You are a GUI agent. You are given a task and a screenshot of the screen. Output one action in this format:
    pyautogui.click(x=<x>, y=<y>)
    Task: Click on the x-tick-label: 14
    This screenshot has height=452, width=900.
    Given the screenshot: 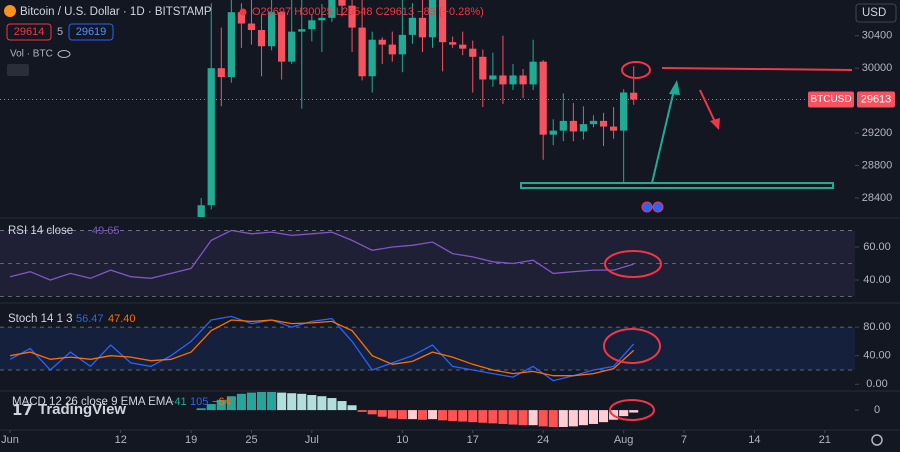 What is the action you would take?
    pyautogui.click(x=754, y=440)
    